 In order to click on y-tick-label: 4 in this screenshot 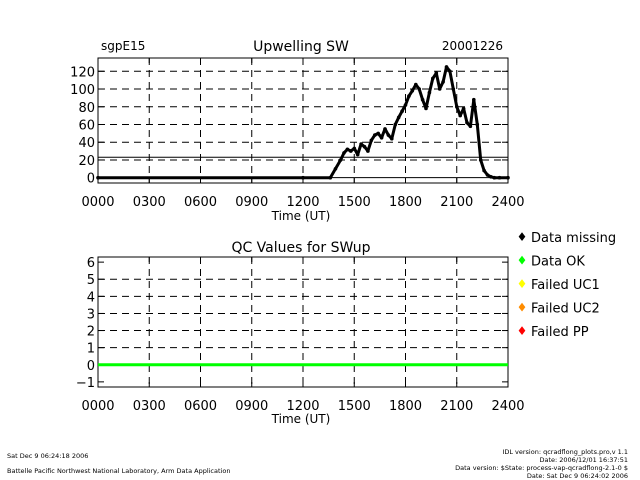, I will do `click(91, 297)`.